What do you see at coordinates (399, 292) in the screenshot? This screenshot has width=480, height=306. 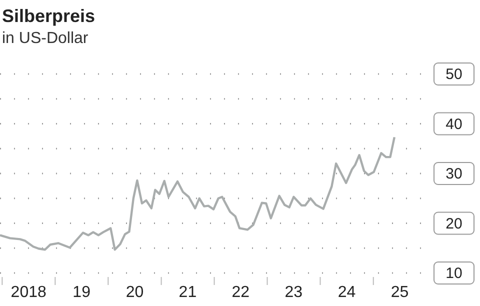 I see `x-tick-label: 25` at bounding box center [399, 292].